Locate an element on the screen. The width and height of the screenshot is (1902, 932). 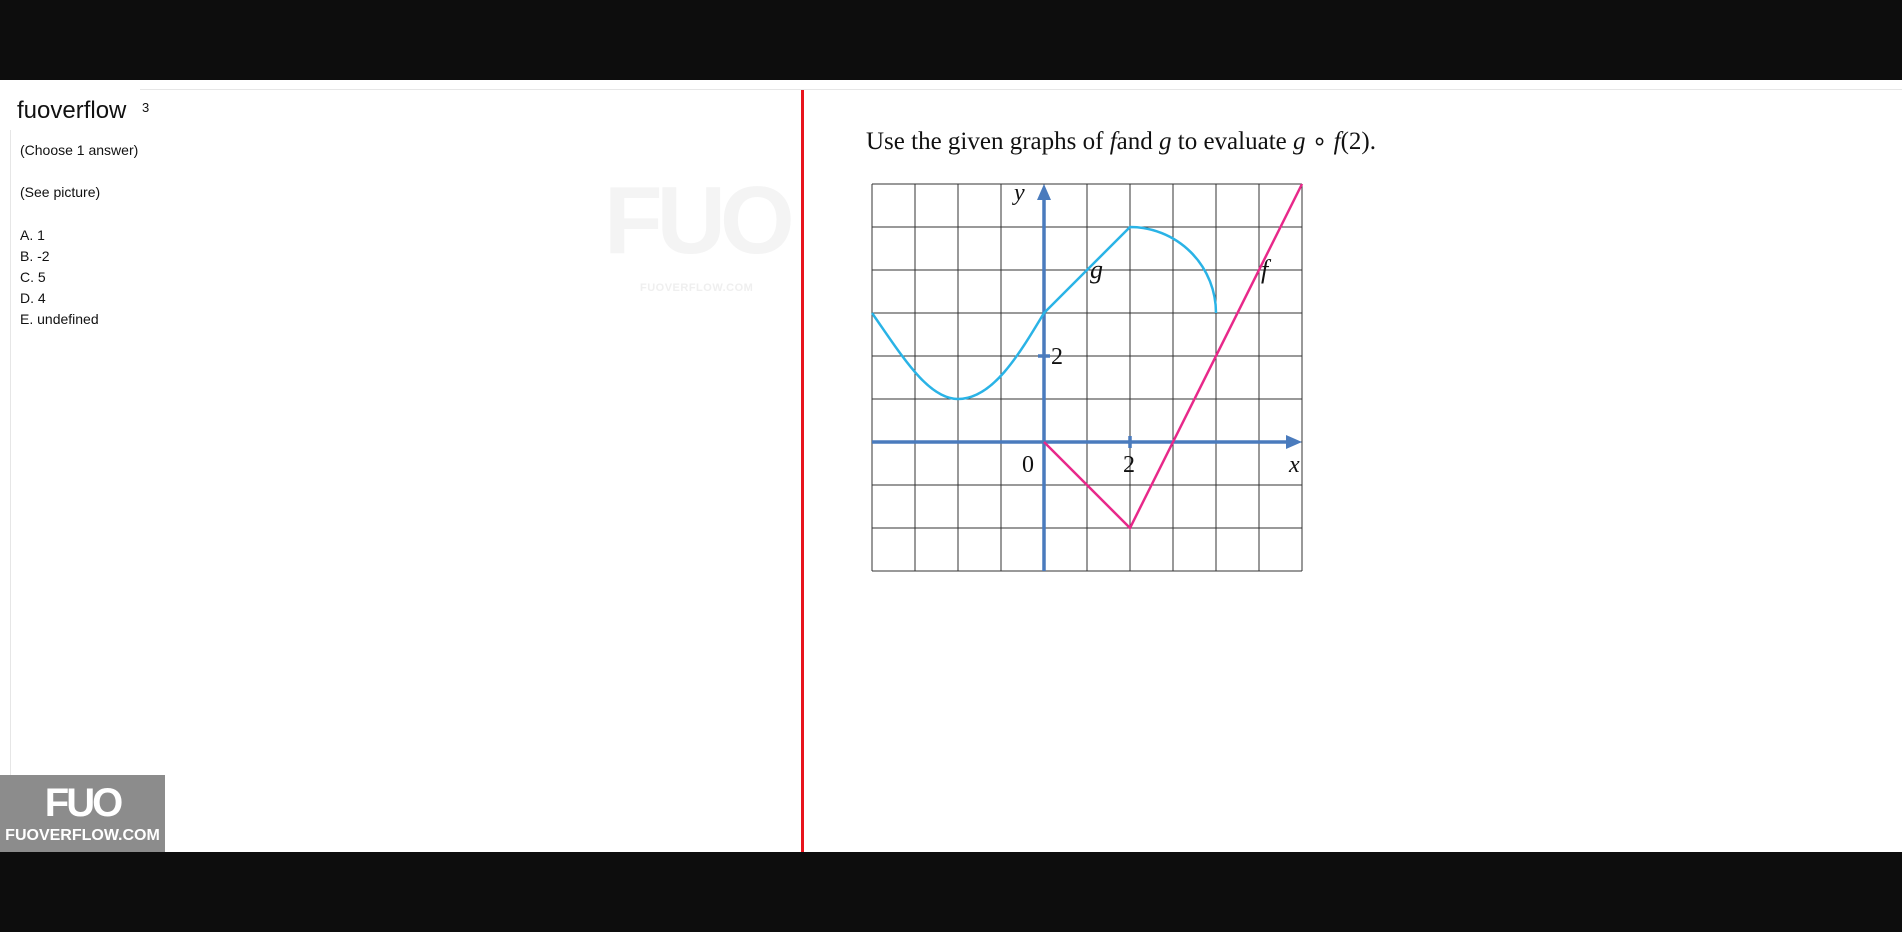
prompt-g: g is located at coordinates (1165, 141).